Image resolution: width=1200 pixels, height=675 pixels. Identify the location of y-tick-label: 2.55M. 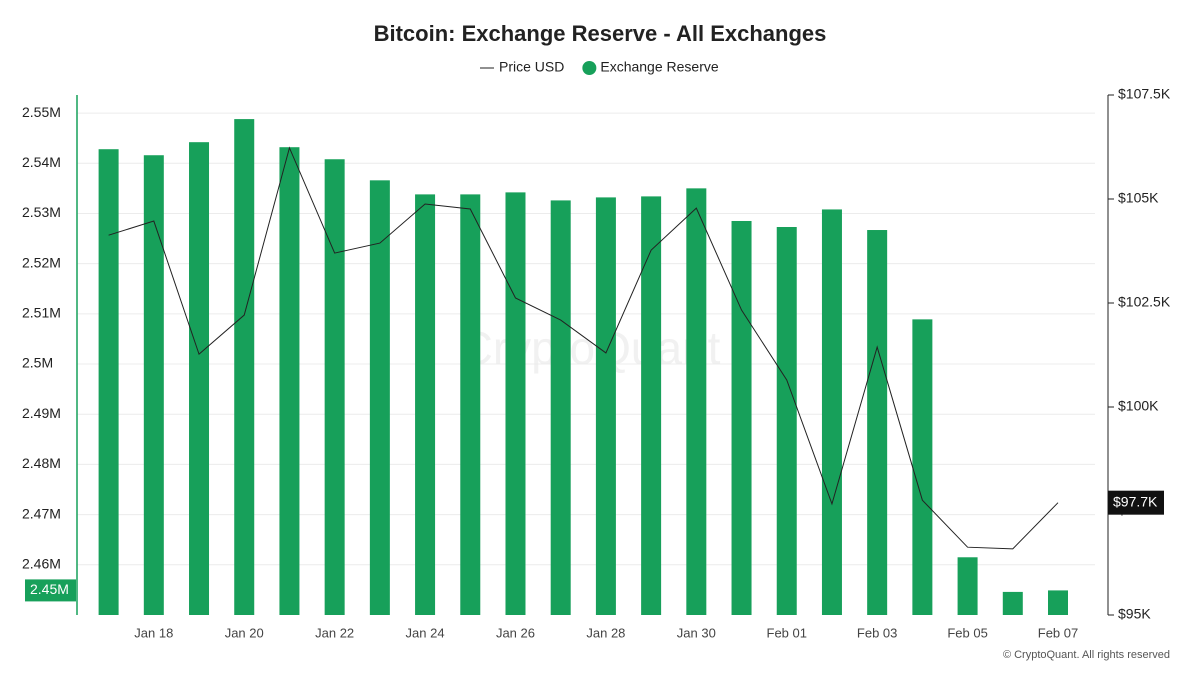
(41, 112).